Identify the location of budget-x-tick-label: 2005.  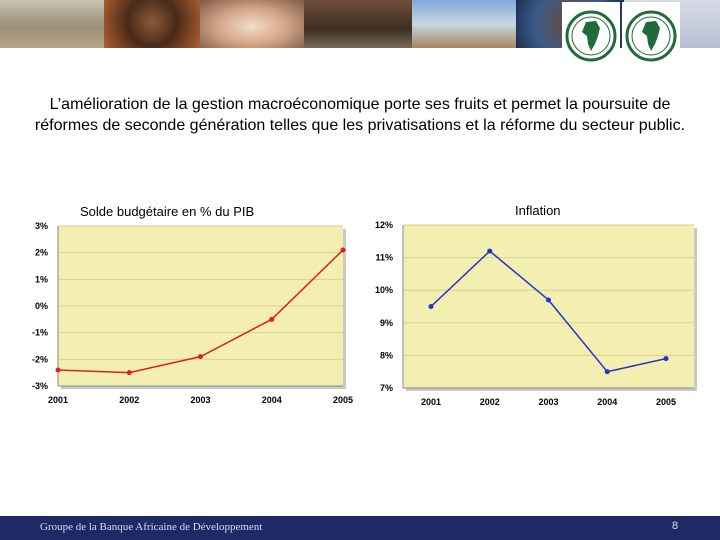
(343, 400).